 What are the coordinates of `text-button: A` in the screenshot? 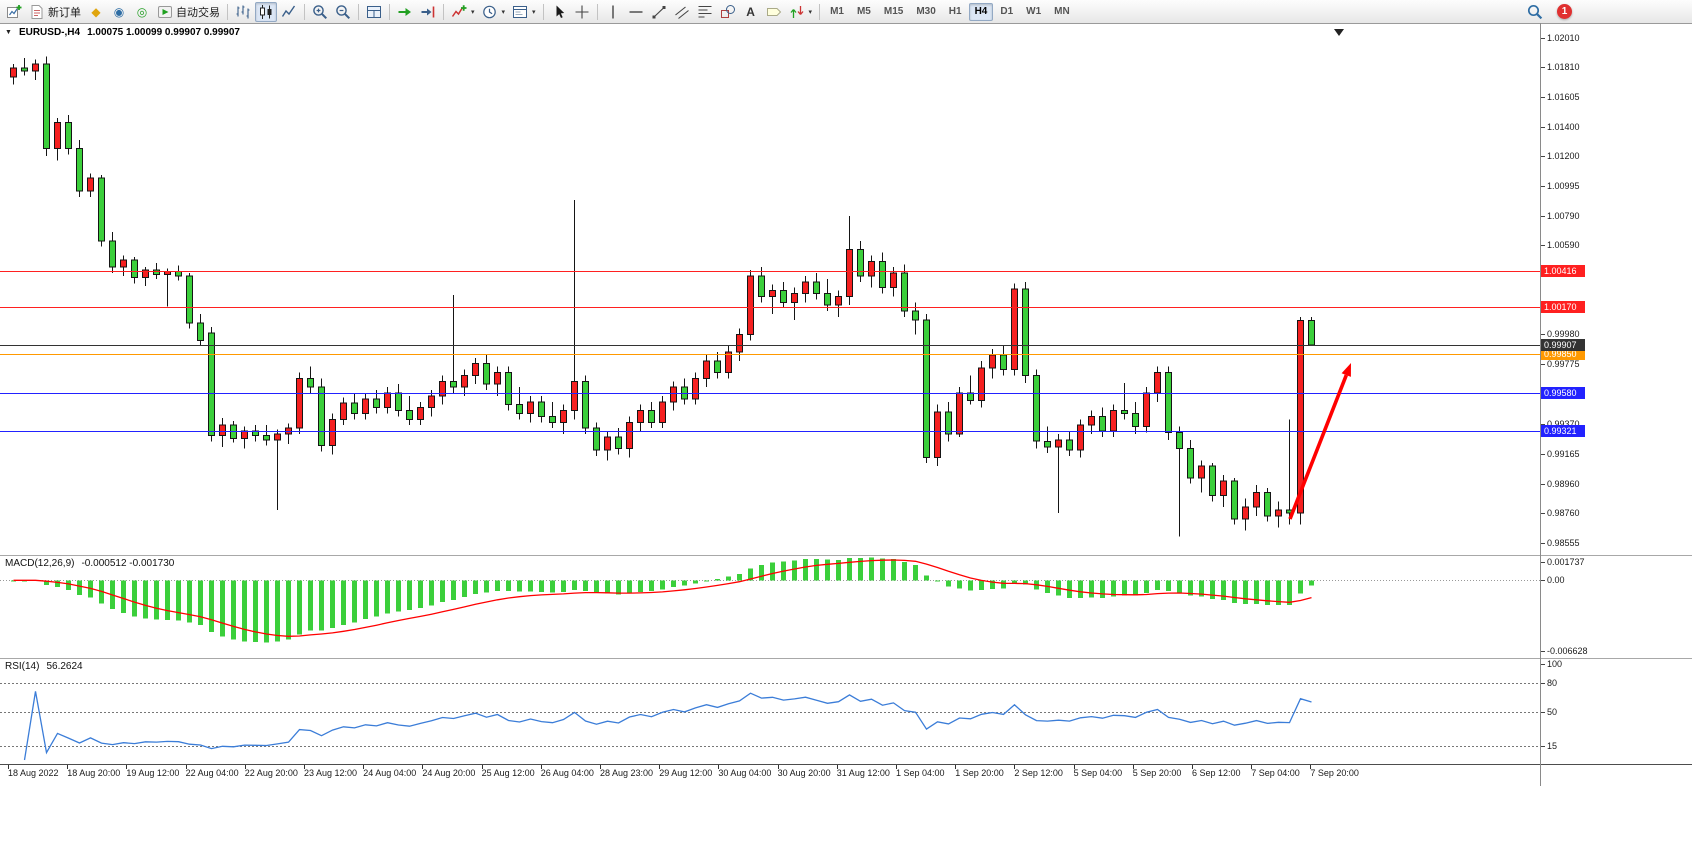 It's located at (751, 12).